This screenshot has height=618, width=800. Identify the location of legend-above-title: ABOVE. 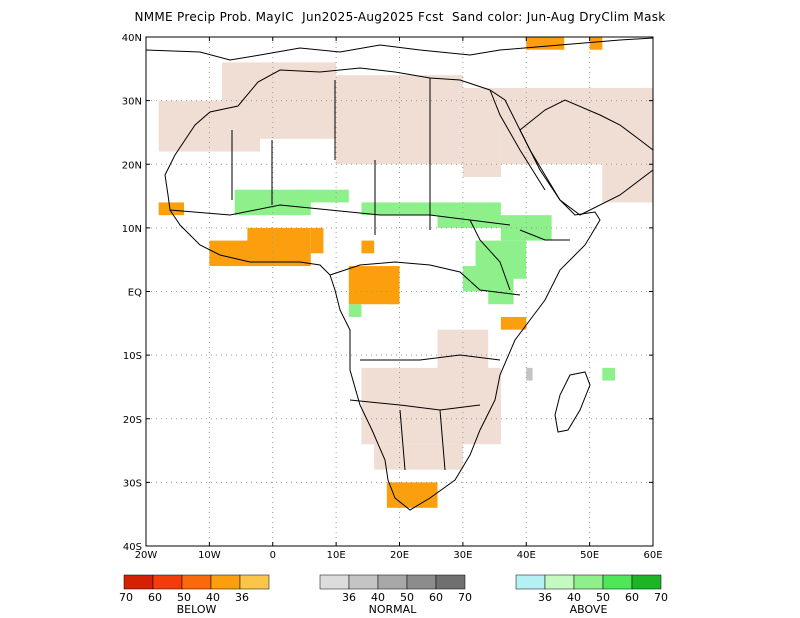
(589, 609).